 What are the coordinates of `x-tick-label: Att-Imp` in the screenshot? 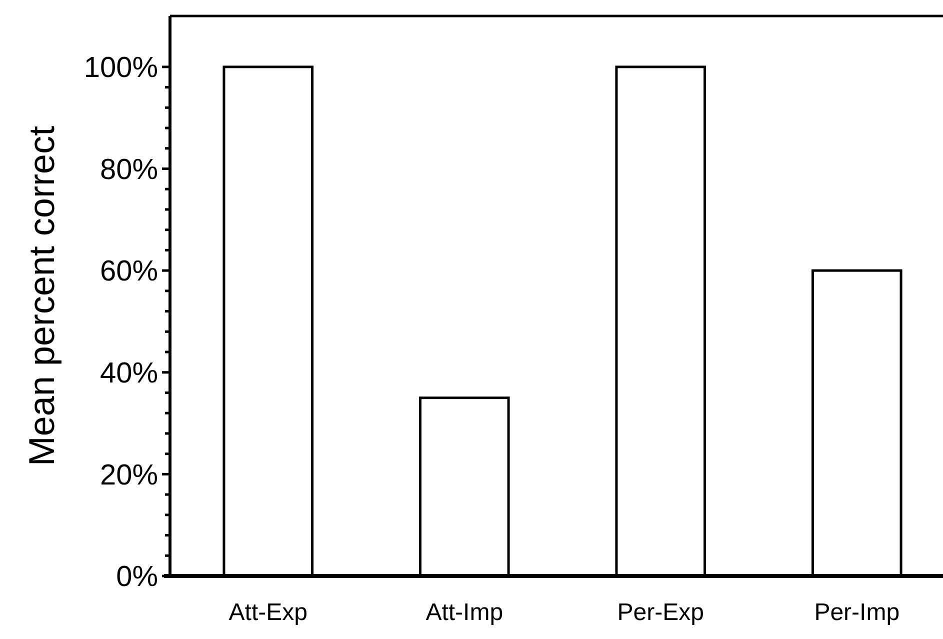 It's located at (465, 612).